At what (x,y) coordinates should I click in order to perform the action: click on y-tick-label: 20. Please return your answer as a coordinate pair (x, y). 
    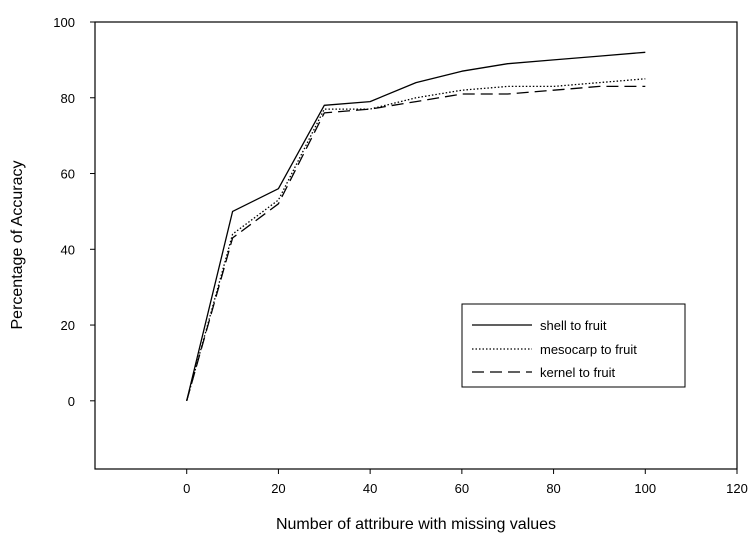
    Looking at the image, I should click on (68, 325).